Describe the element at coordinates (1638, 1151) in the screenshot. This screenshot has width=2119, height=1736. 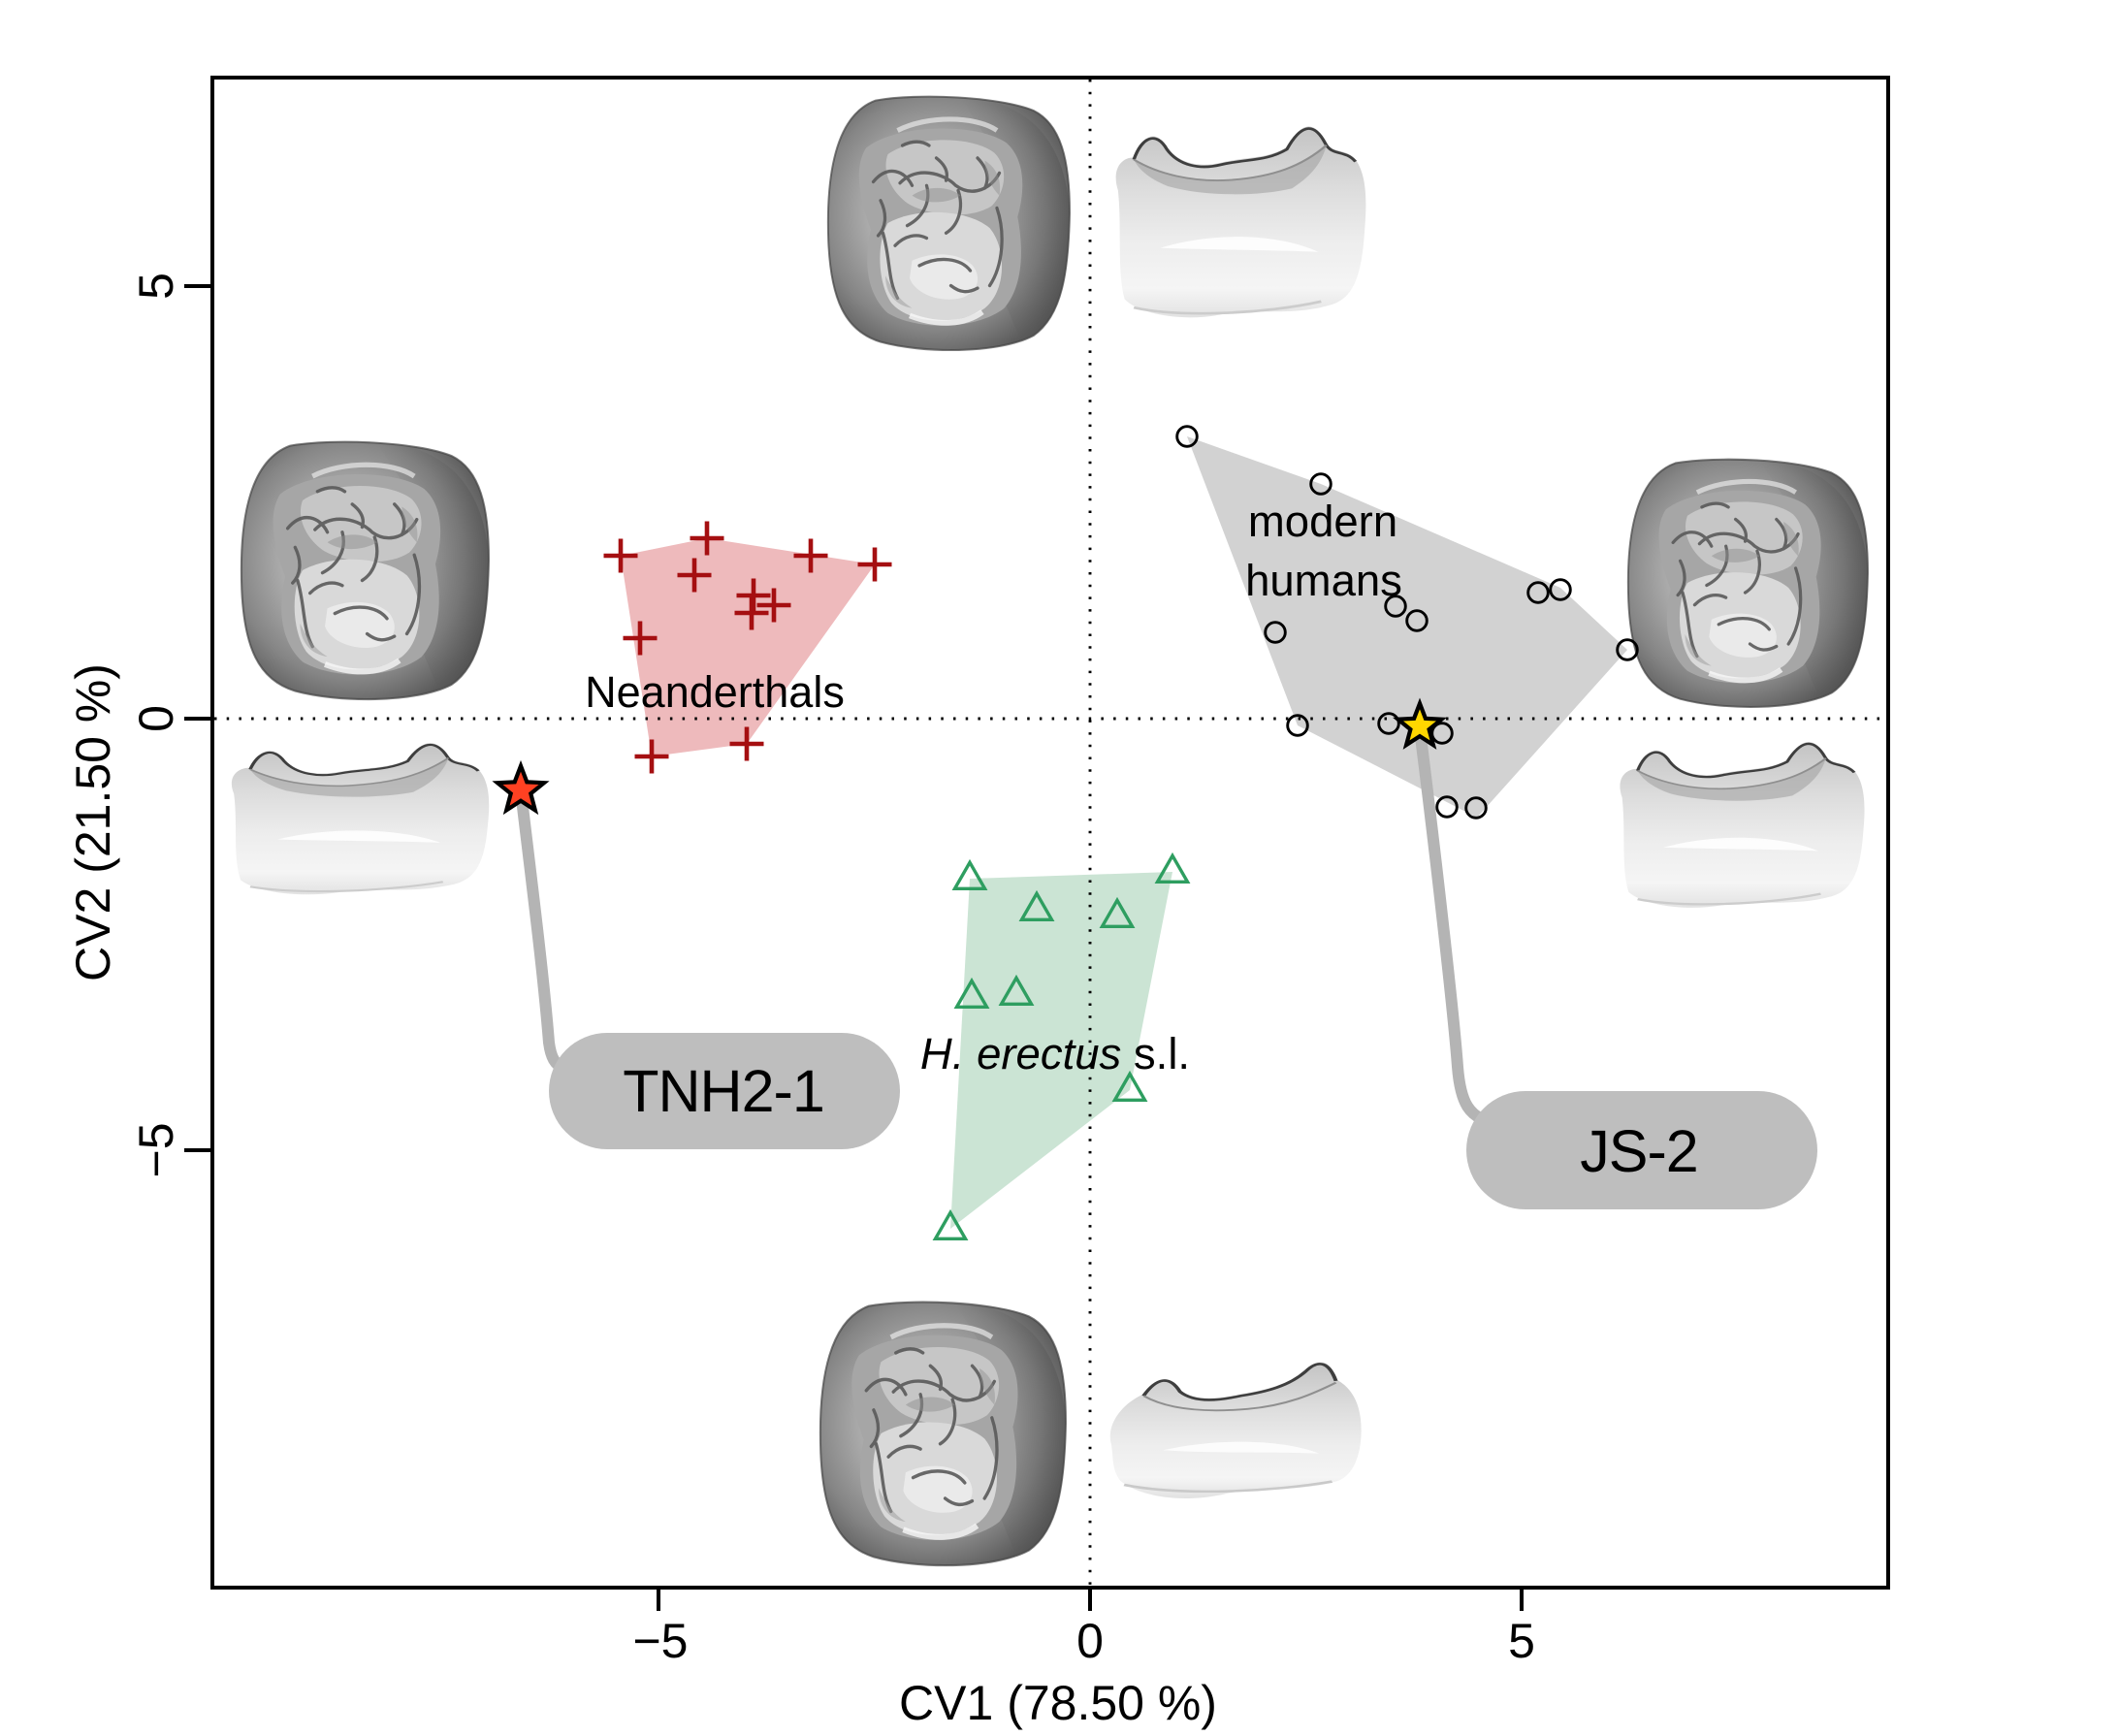
I see `svg-text: JS-2` at that location.